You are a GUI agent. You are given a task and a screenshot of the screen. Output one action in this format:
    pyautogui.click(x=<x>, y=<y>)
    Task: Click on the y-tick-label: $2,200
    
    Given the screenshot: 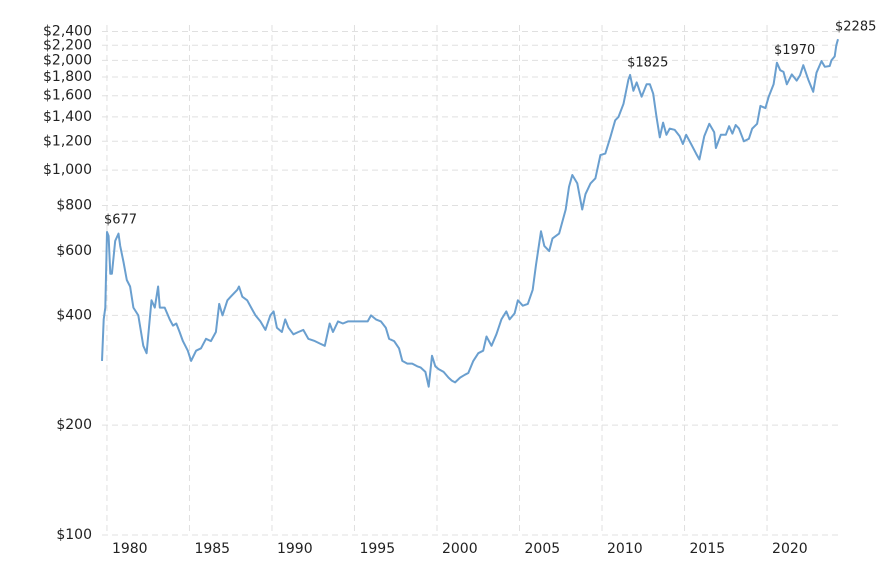 What is the action you would take?
    pyautogui.click(x=67, y=45)
    